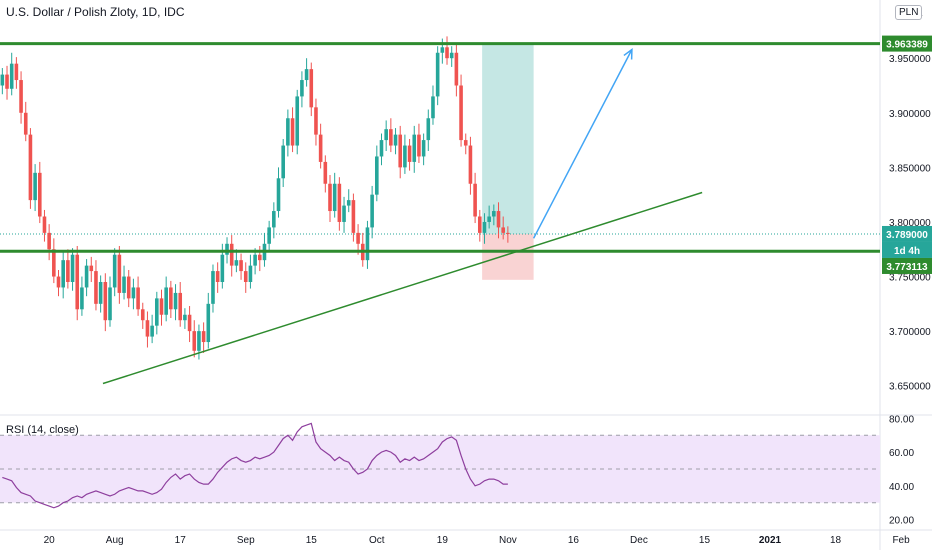 This screenshot has width=932, height=555. Describe the element at coordinates (42, 430) in the screenshot. I see `rsi-title: RSI (14, close)` at that location.